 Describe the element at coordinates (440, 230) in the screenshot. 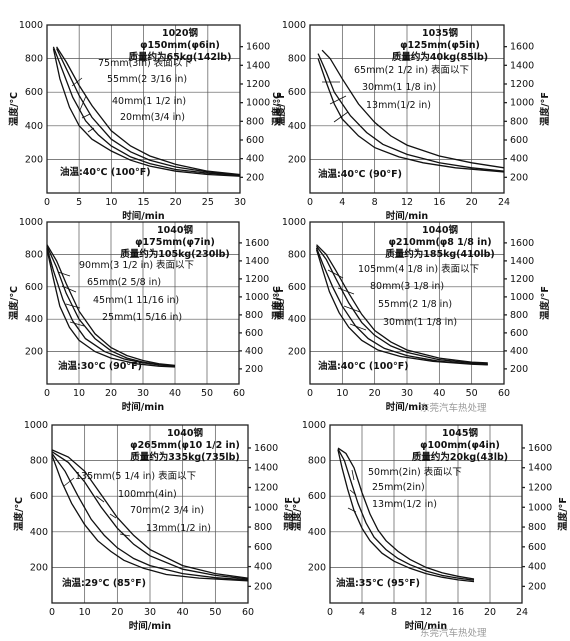

I see `chart-title-line: 1040钢` at that location.